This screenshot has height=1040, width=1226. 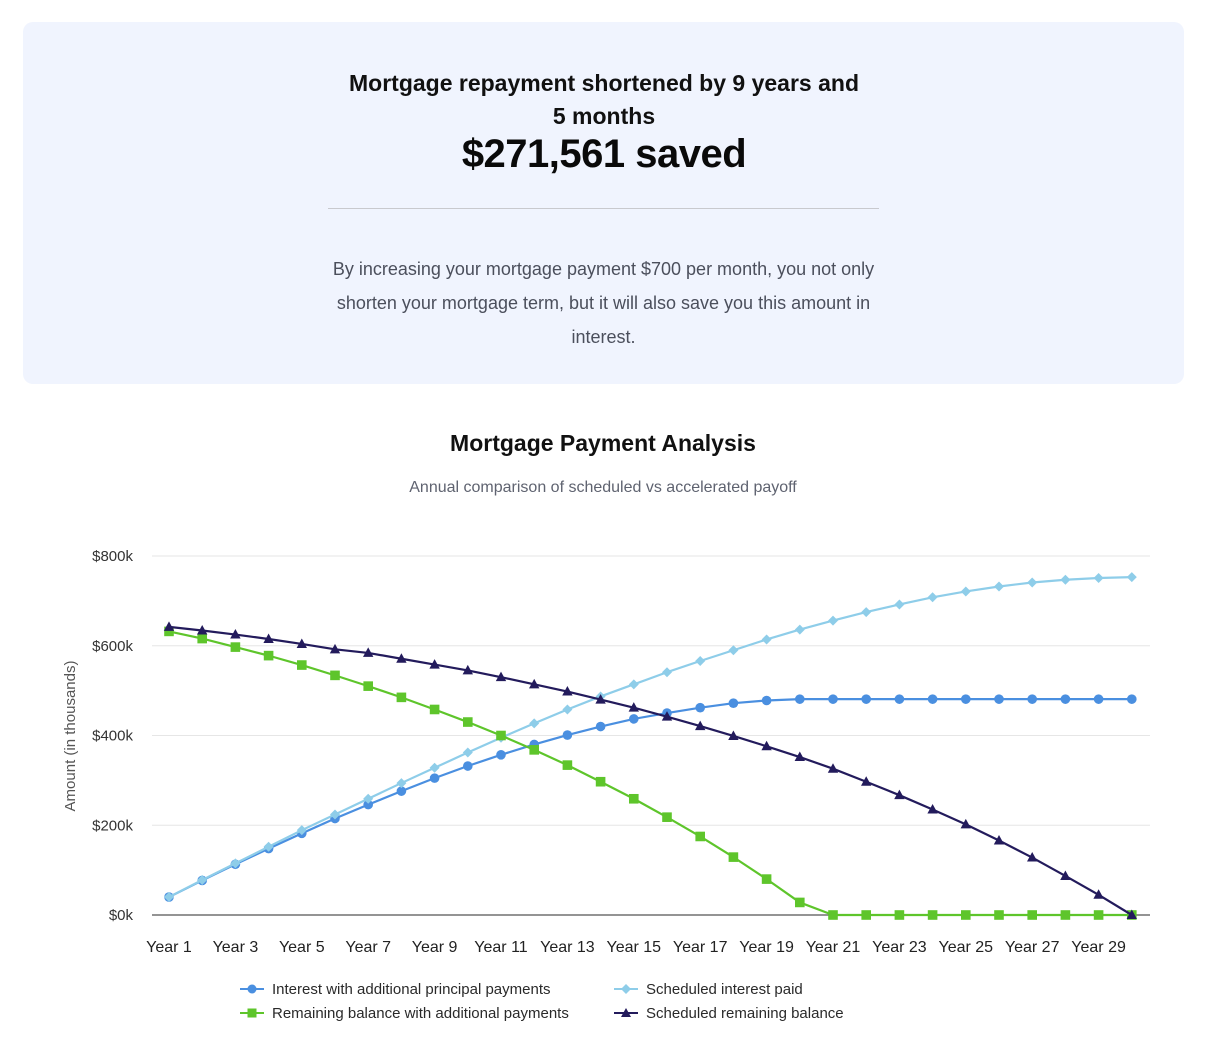 What do you see at coordinates (603, 208) in the screenshot?
I see `summary-divider` at bounding box center [603, 208].